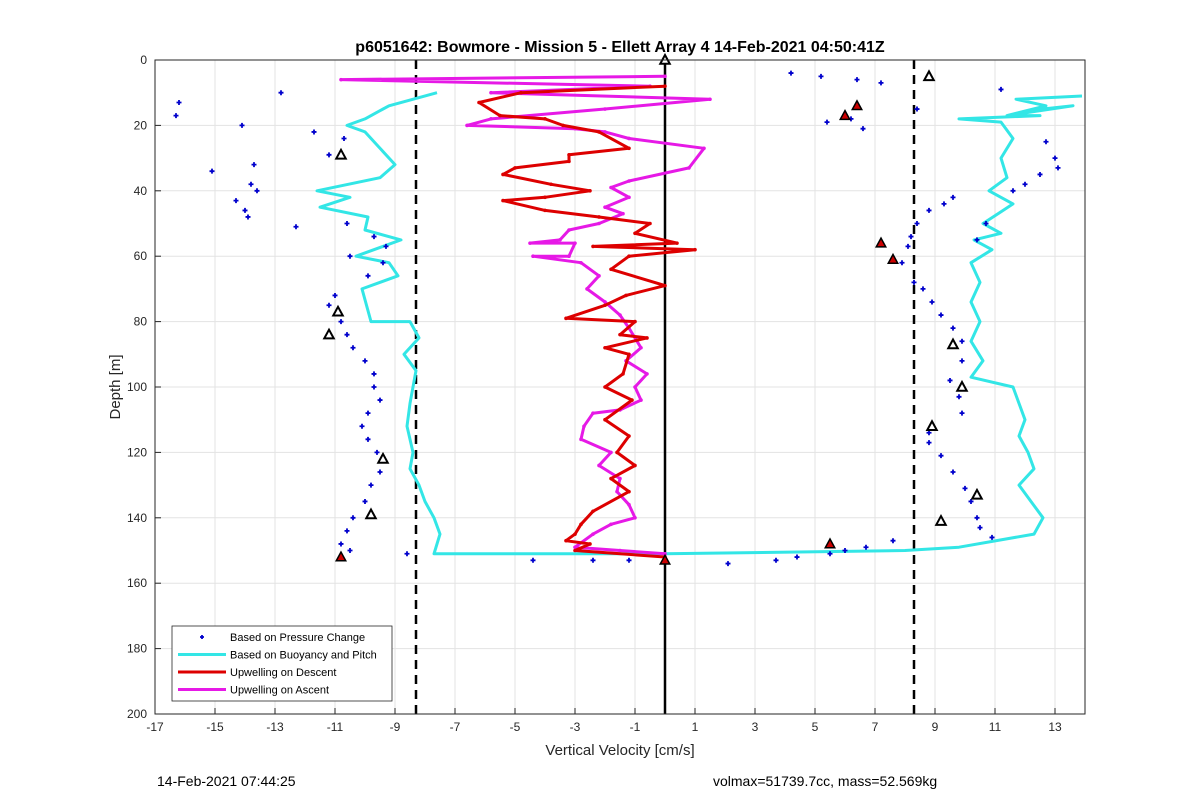 Image resolution: width=1200 pixels, height=804 pixels. I want to click on x-tick-label: 9, so click(935, 727).